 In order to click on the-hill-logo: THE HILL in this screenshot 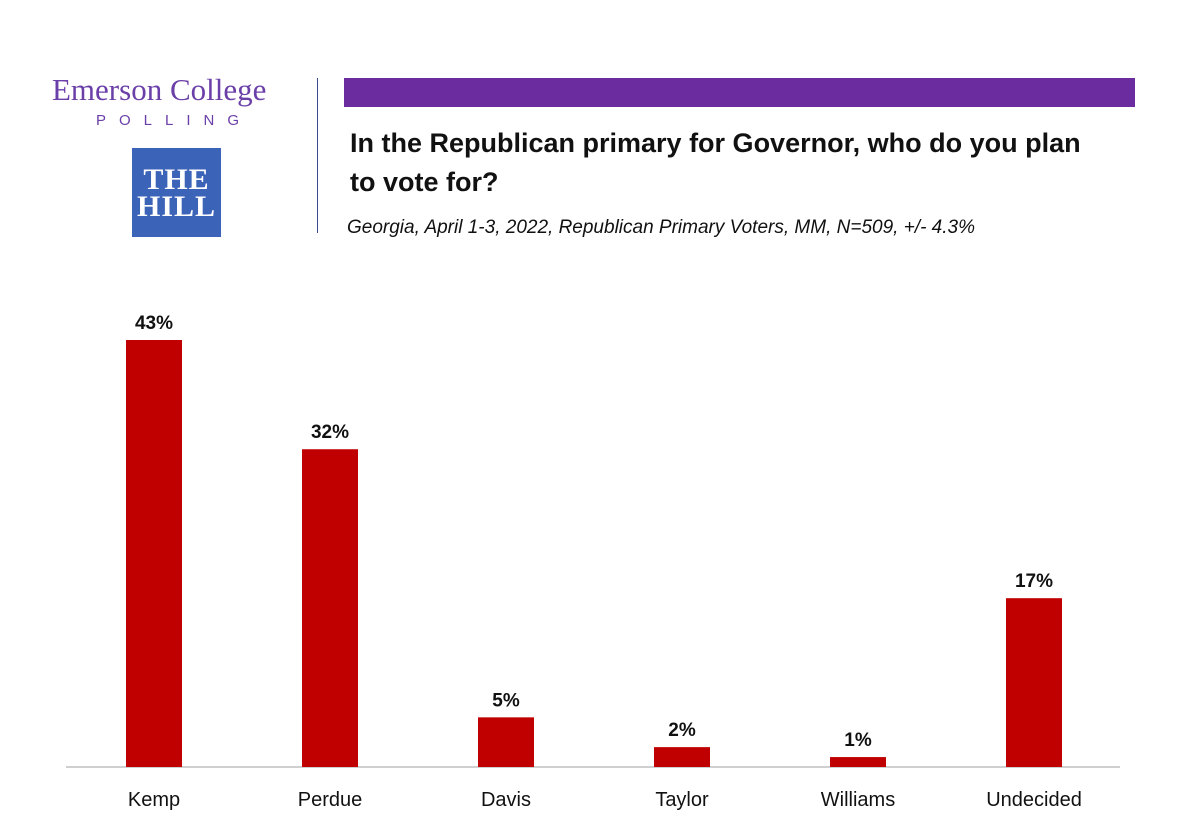, I will do `click(176, 192)`.